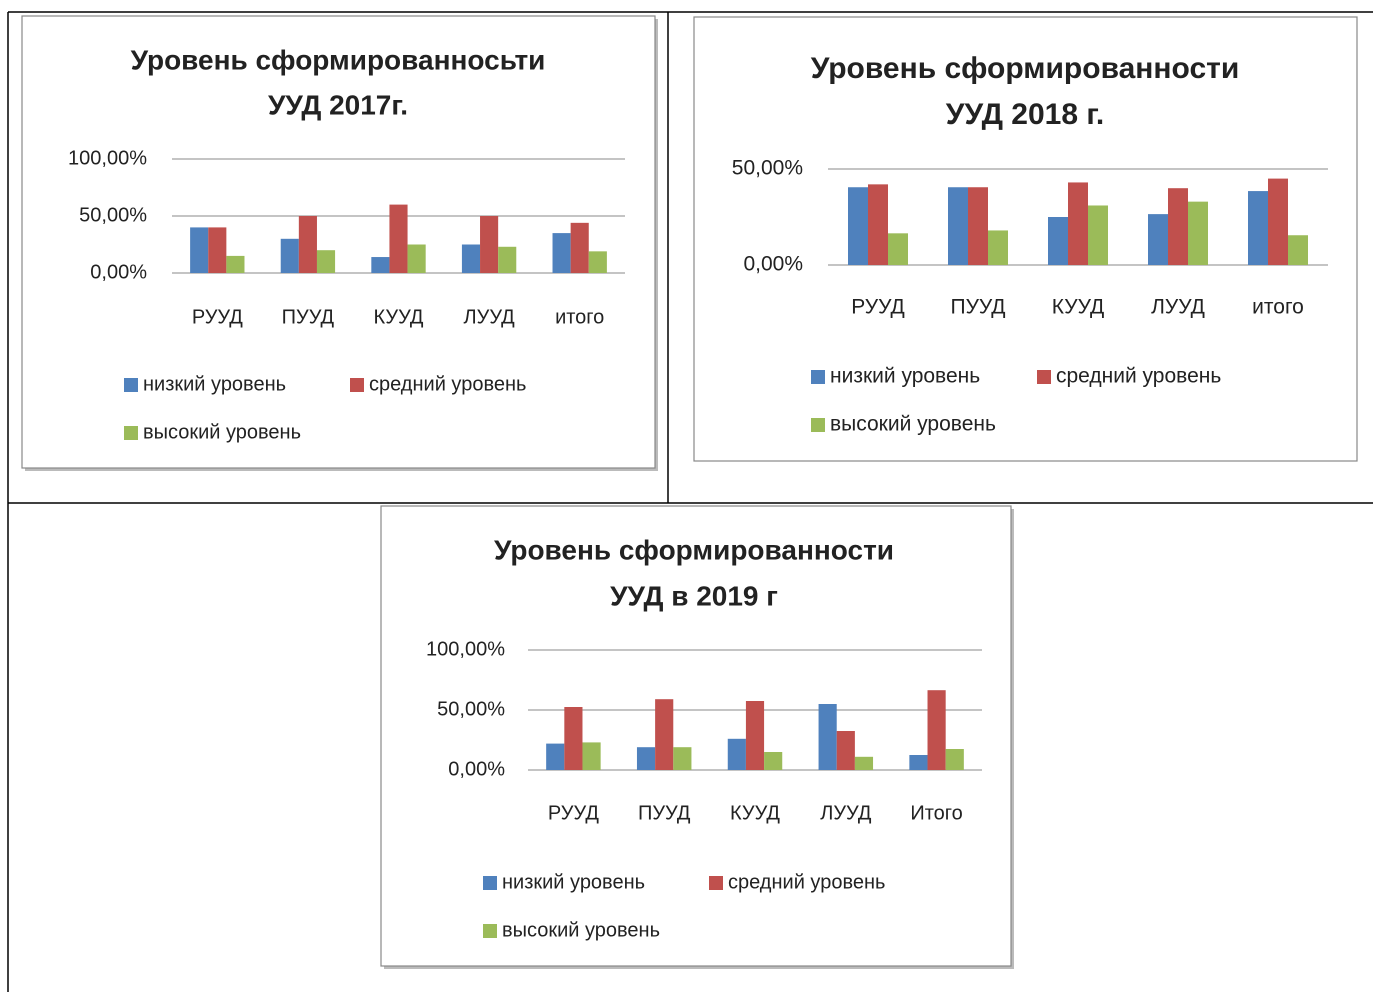  I want to click on chart-title: Уровень сформированносьти, so click(338, 59).